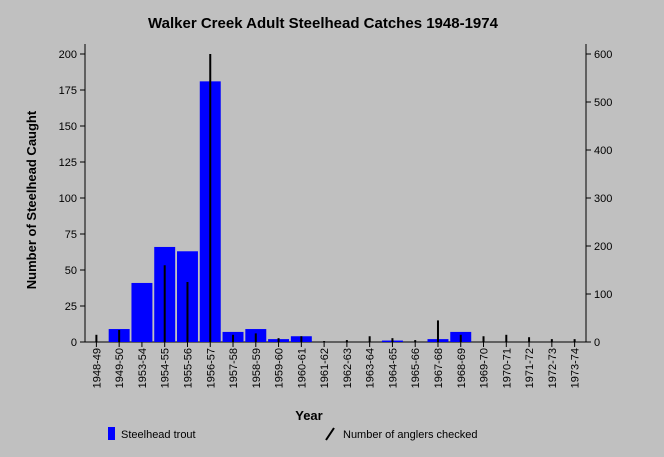 Image resolution: width=664 pixels, height=457 pixels. Describe the element at coordinates (603, 247) in the screenshot. I see `y2-tick-label: 200` at that location.